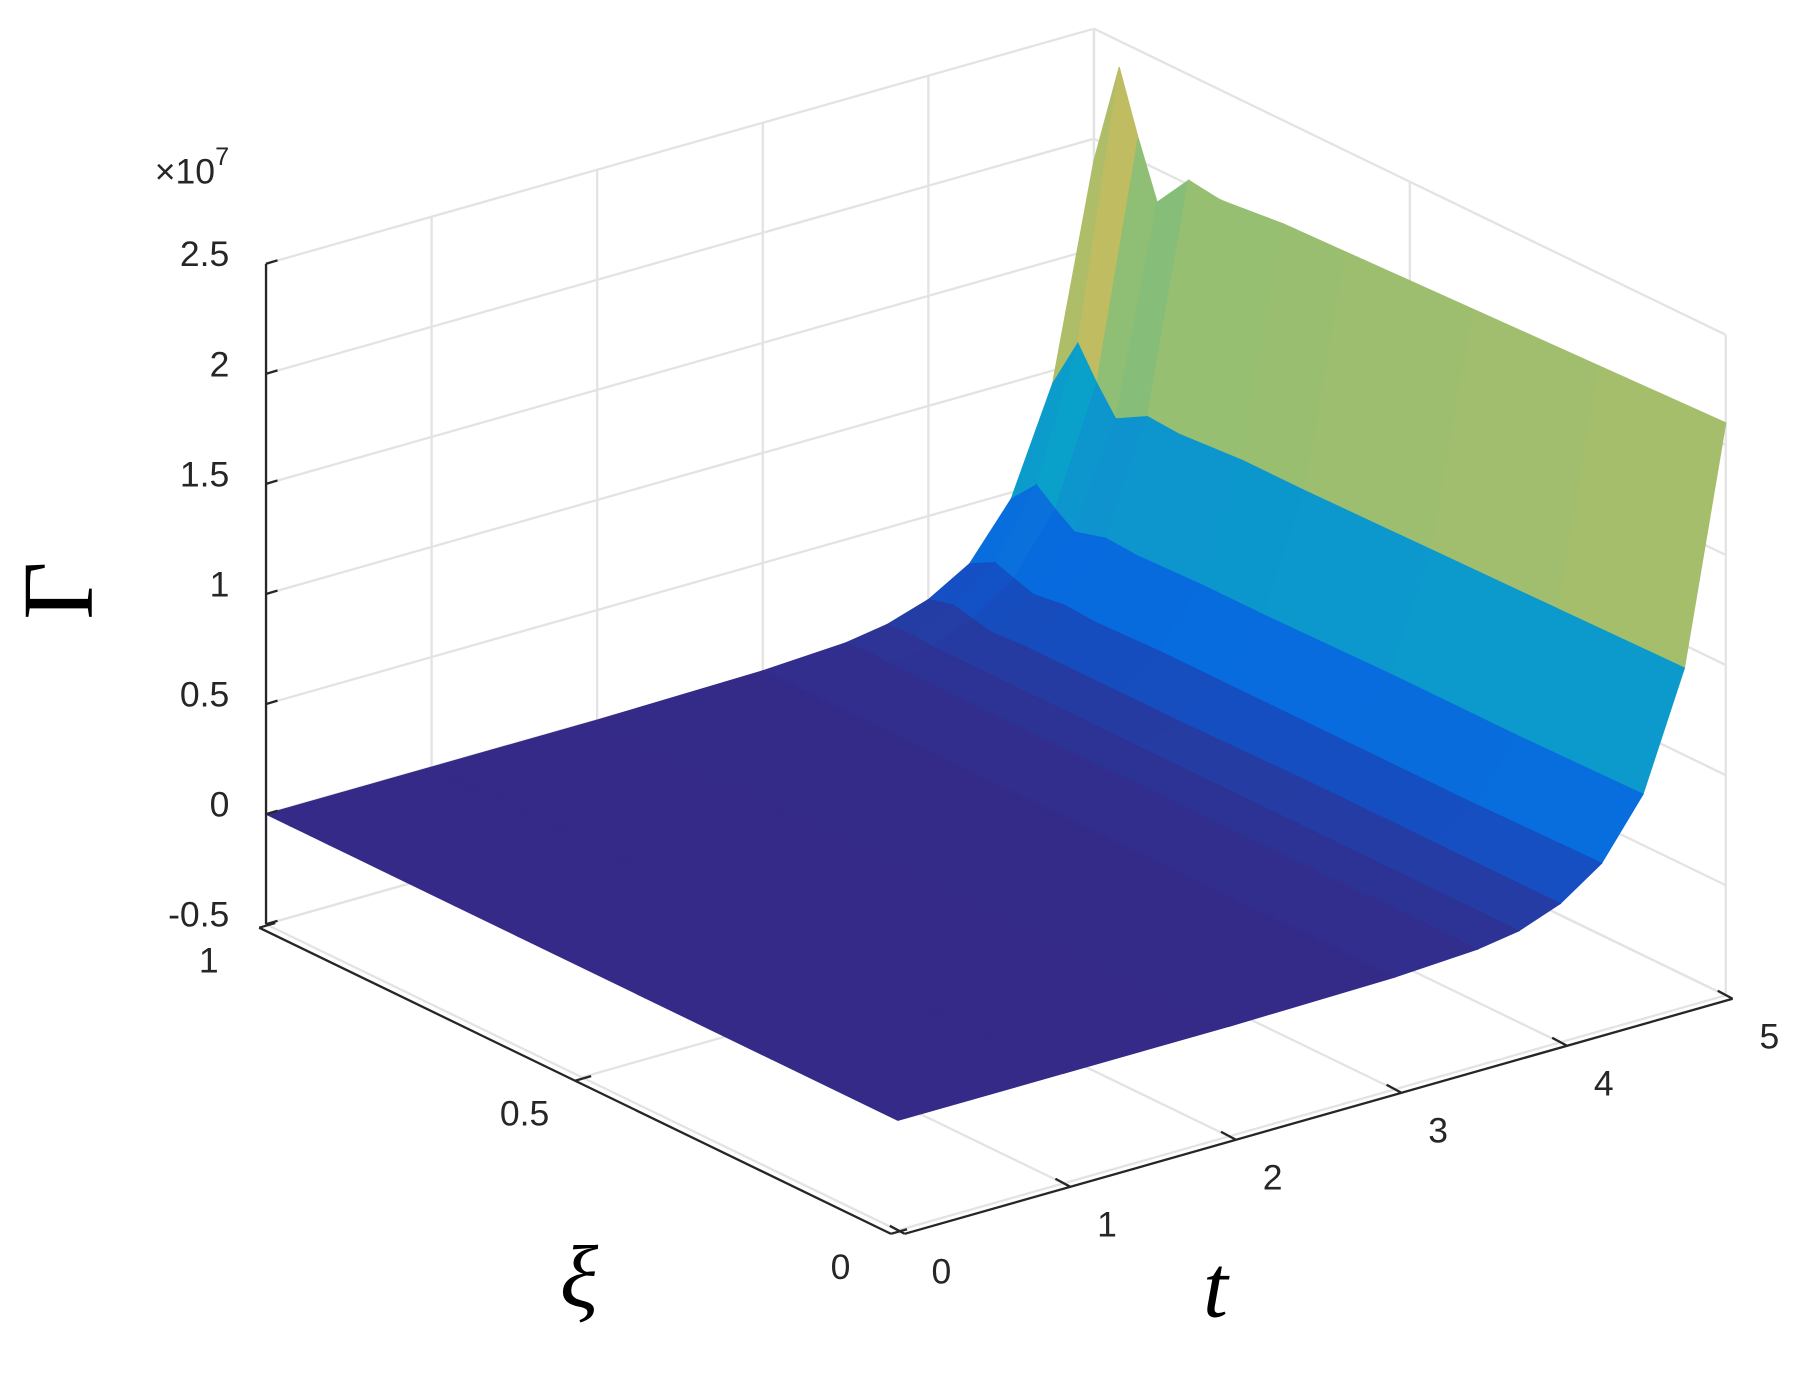 The width and height of the screenshot is (1798, 1379). Describe the element at coordinates (185, 172) in the screenshot. I see `z-multiplier-base: ×10` at that location.